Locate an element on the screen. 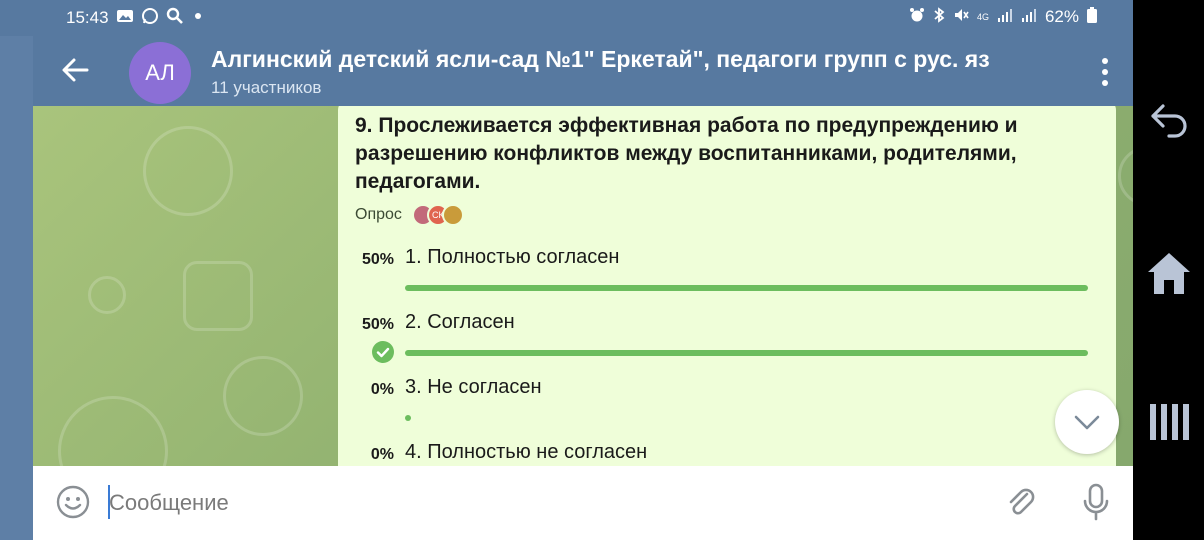  gallery-notification-icon is located at coordinates (125, 18).